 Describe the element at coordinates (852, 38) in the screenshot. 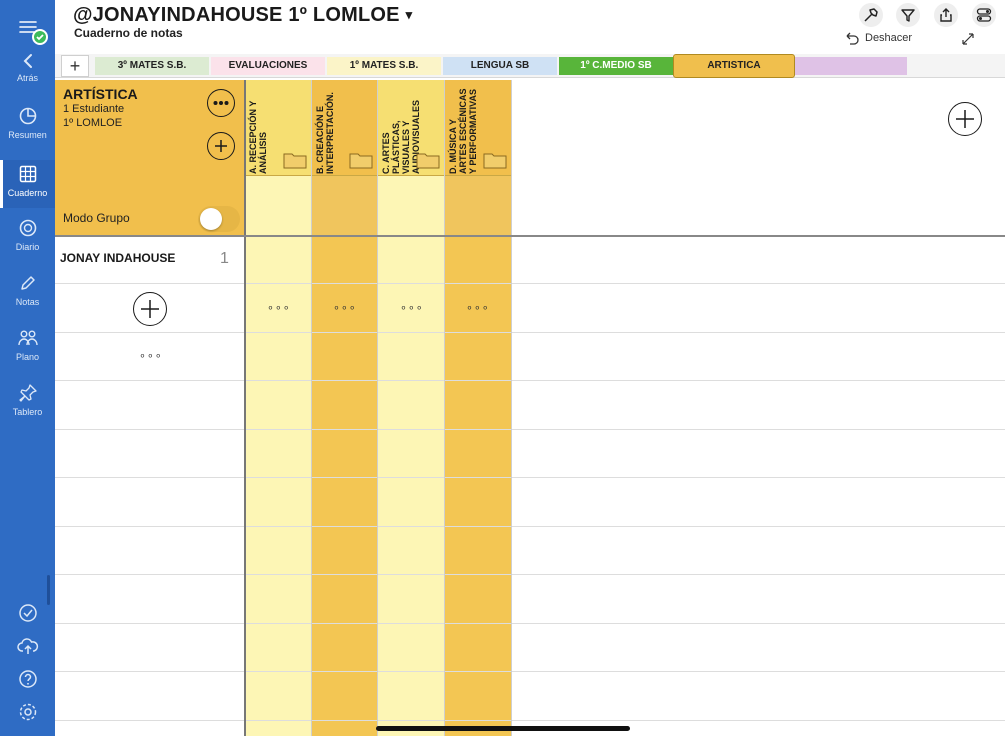

I see `undo-icon` at that location.